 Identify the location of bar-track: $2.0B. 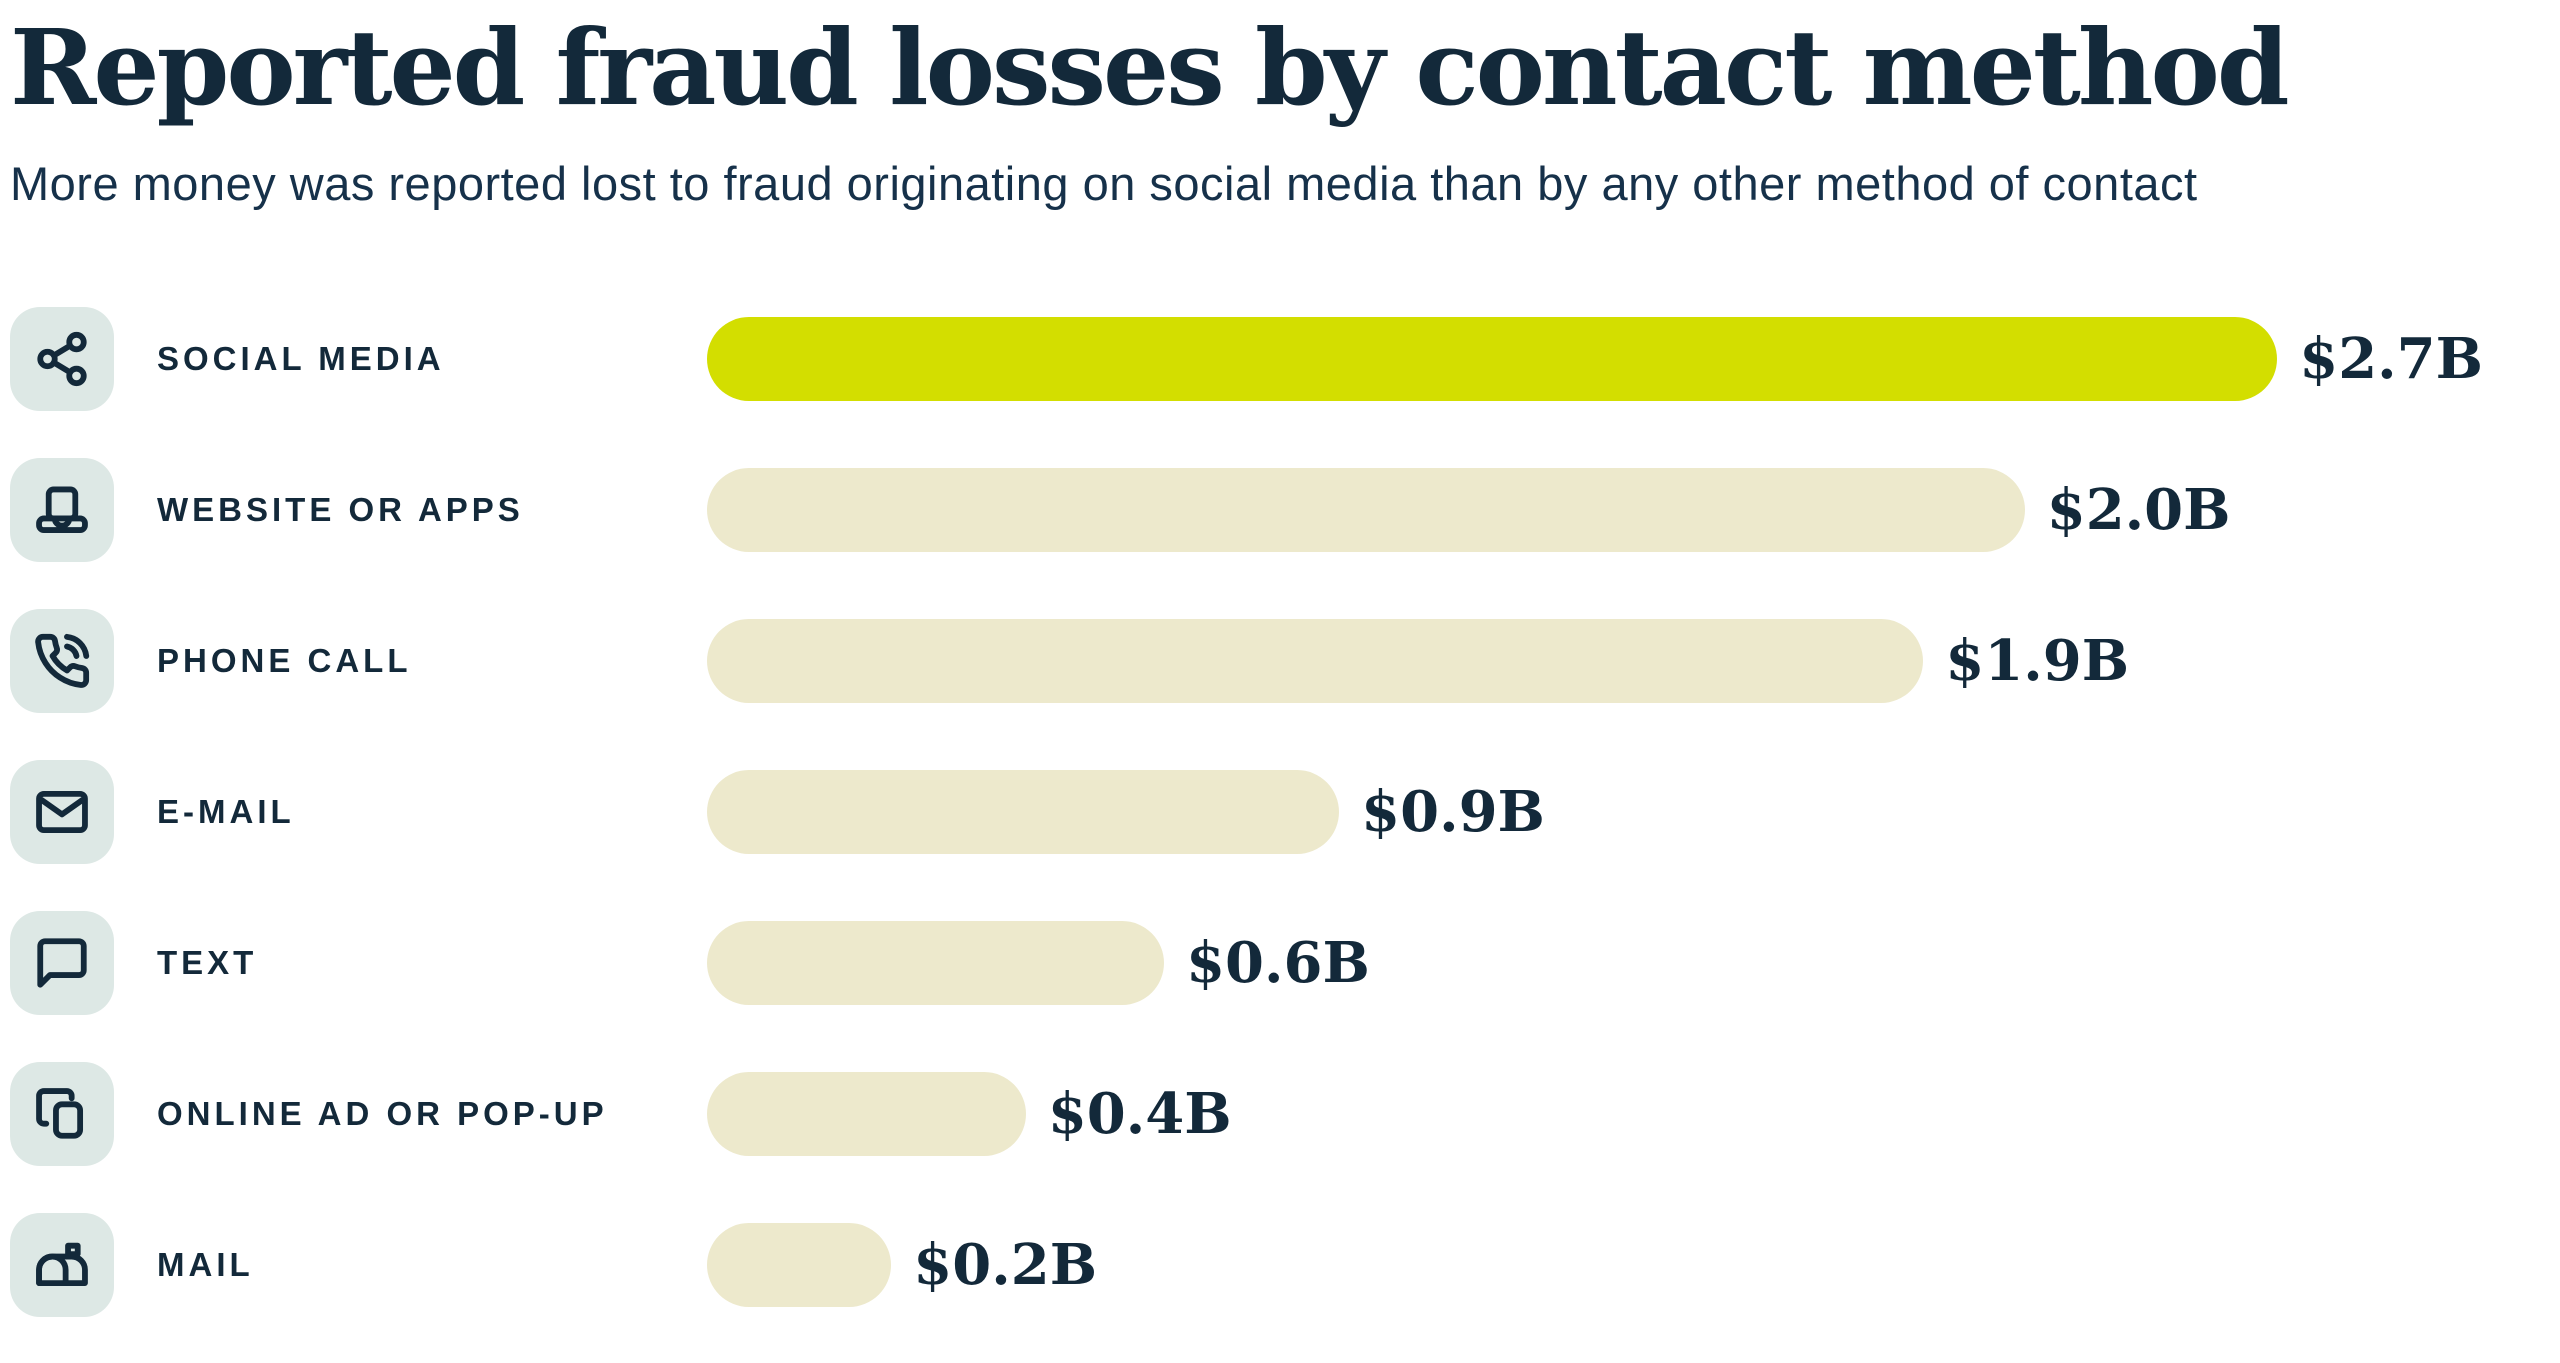
(1628, 510).